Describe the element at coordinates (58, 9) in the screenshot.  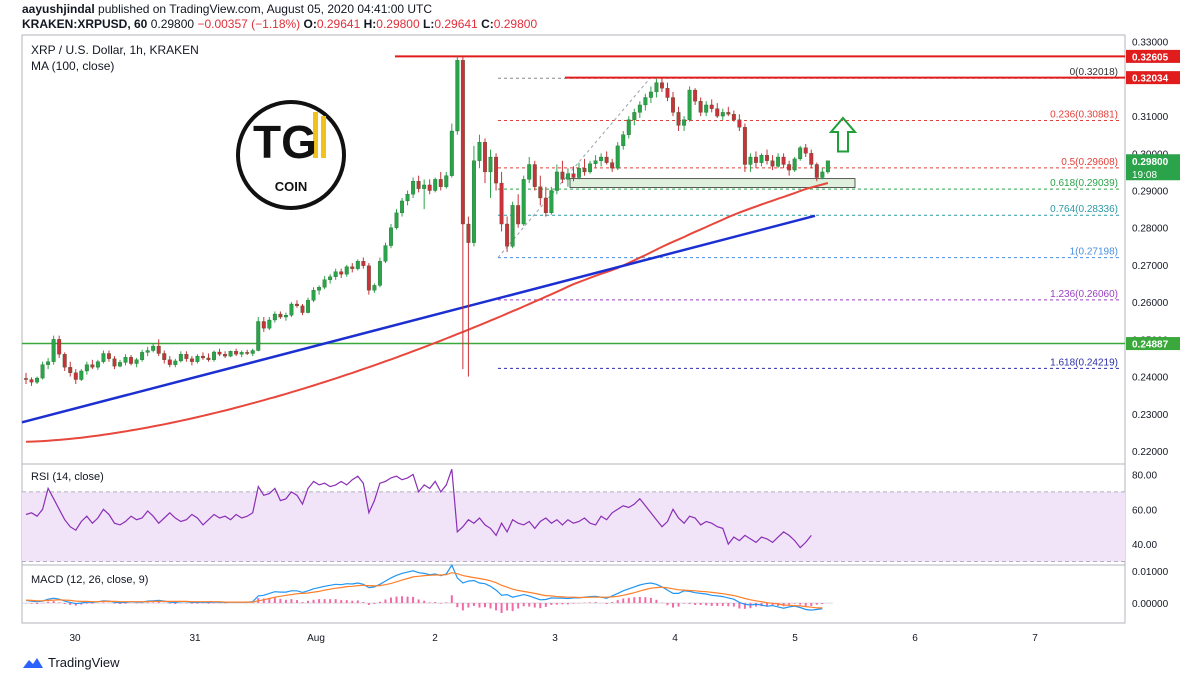
I see `author-name: aayushjindal` at that location.